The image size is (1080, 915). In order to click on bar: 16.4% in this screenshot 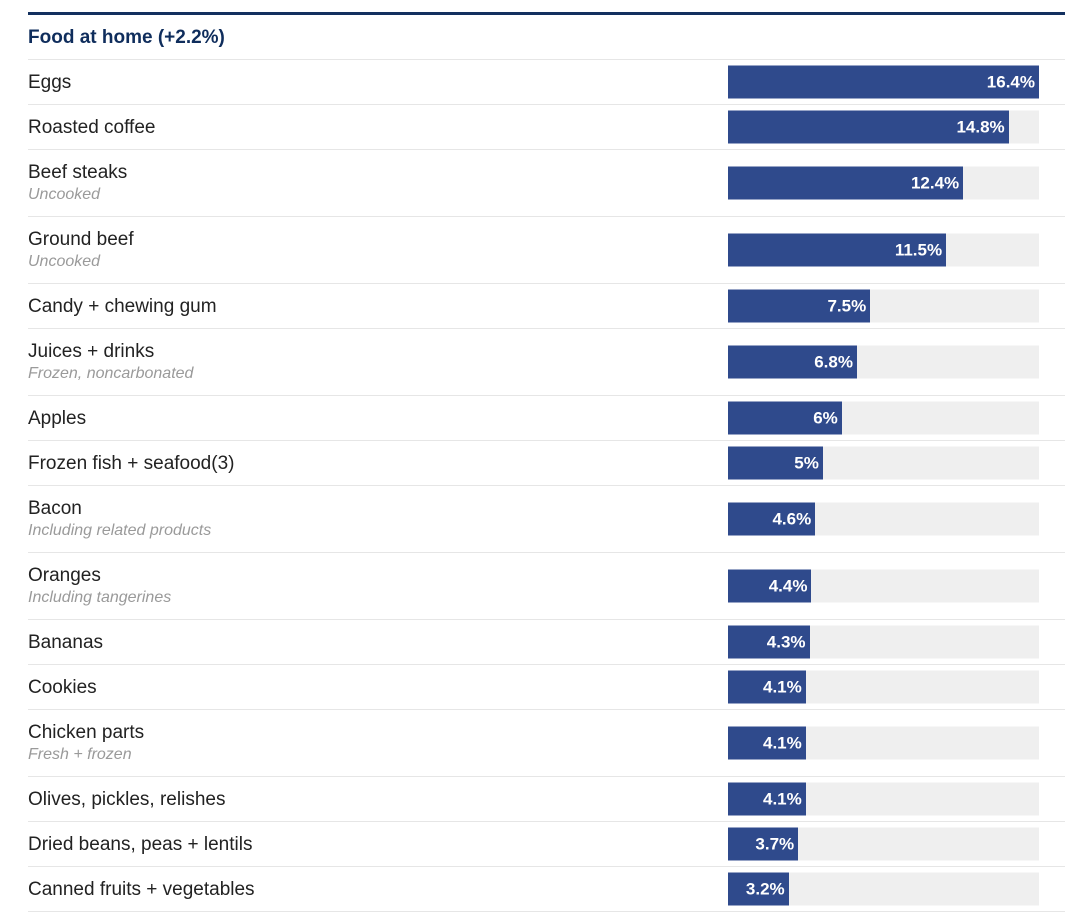, I will do `click(883, 82)`.